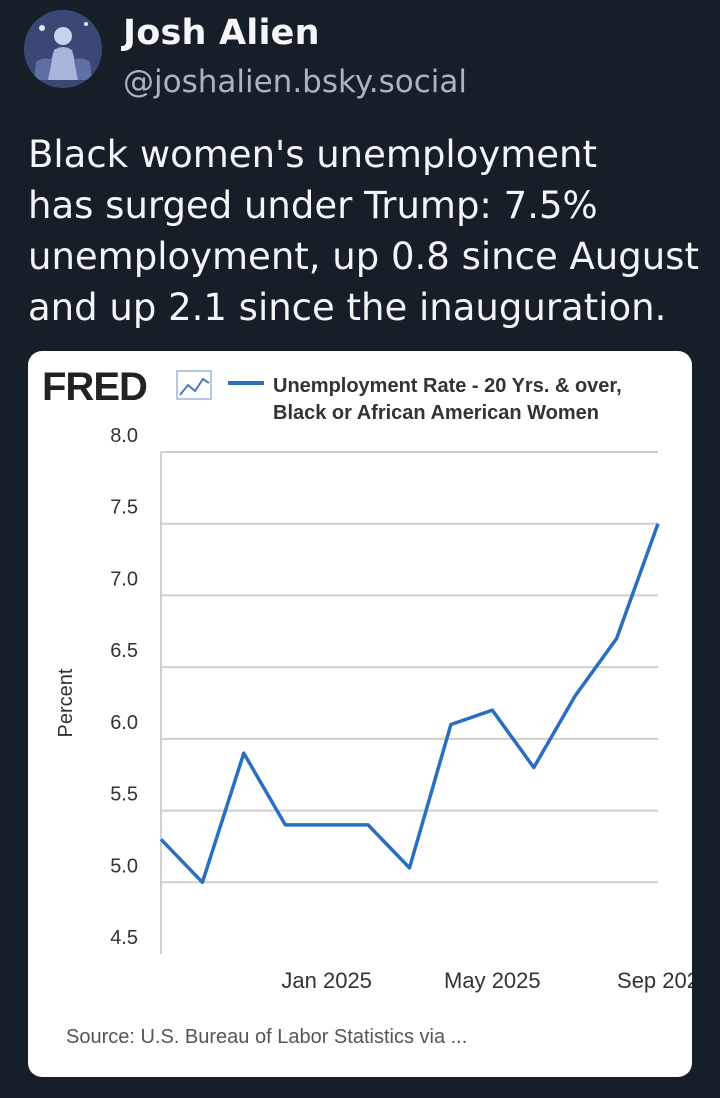 Image resolution: width=720 pixels, height=1098 pixels. Describe the element at coordinates (363, 256) in the screenshot. I see `post-text-line: unemployment, up 0.8 since August` at that location.